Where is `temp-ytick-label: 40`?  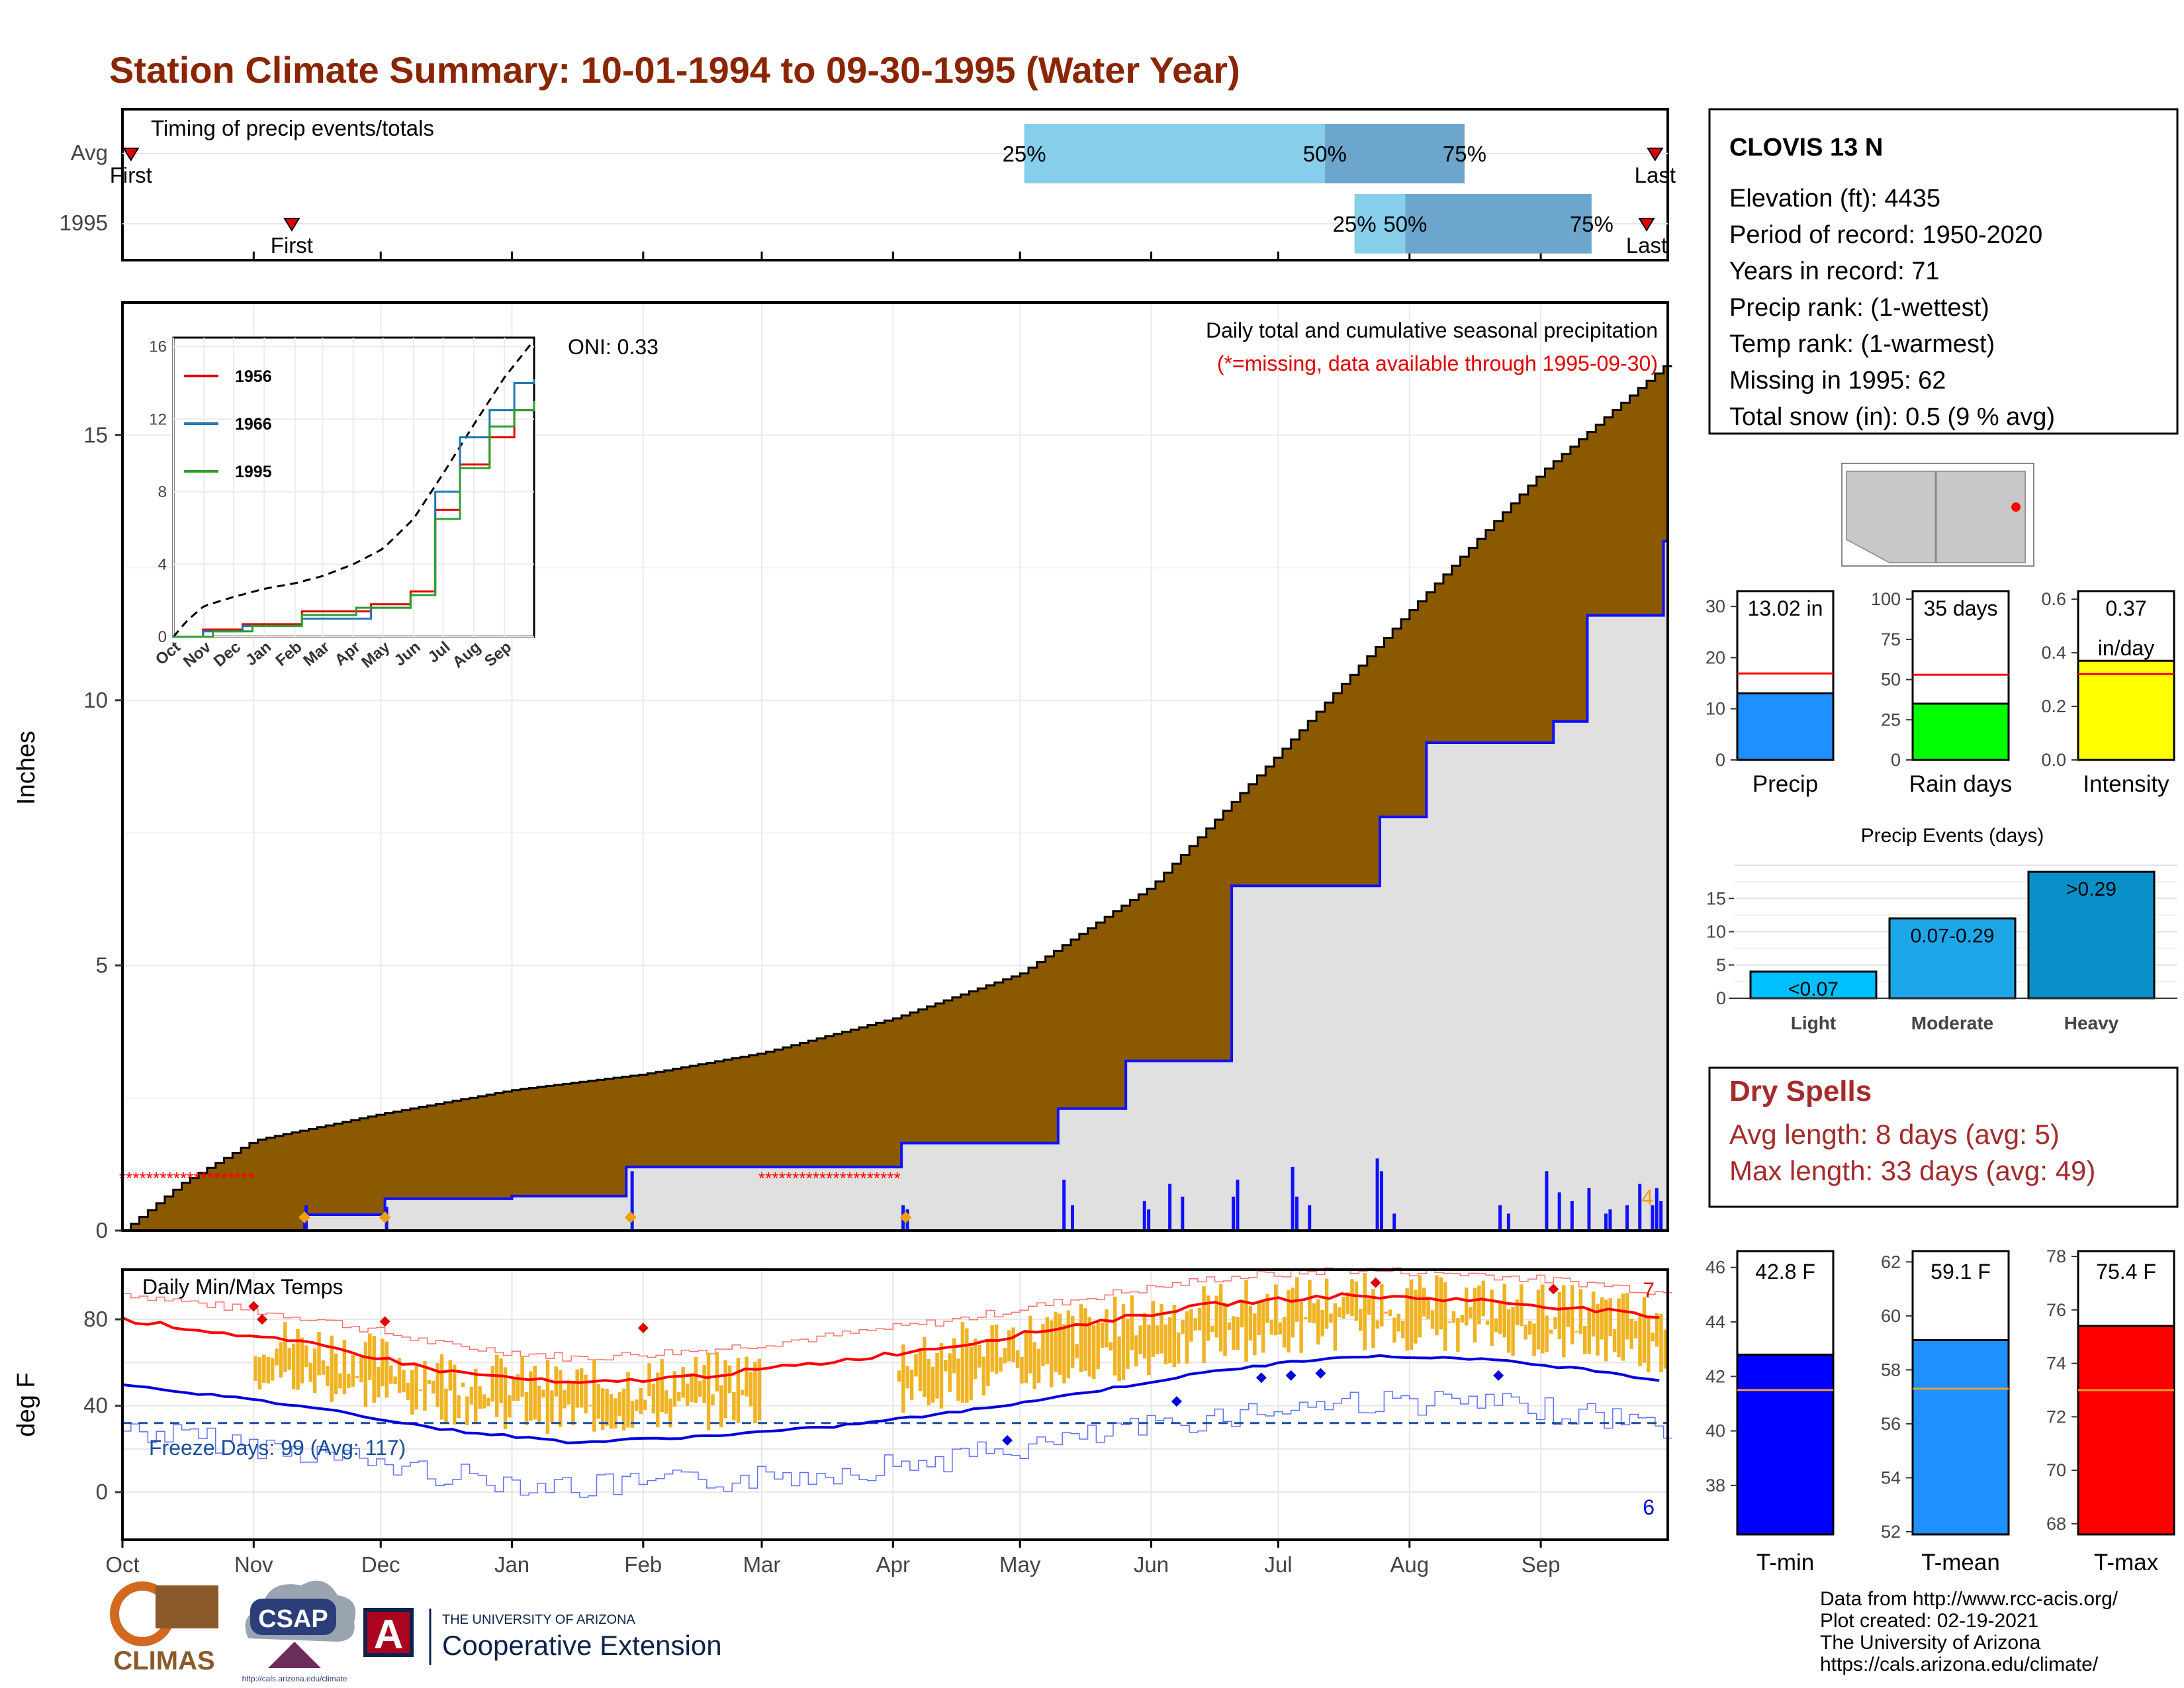
temp-ytick-label: 40 is located at coordinates (95, 1405).